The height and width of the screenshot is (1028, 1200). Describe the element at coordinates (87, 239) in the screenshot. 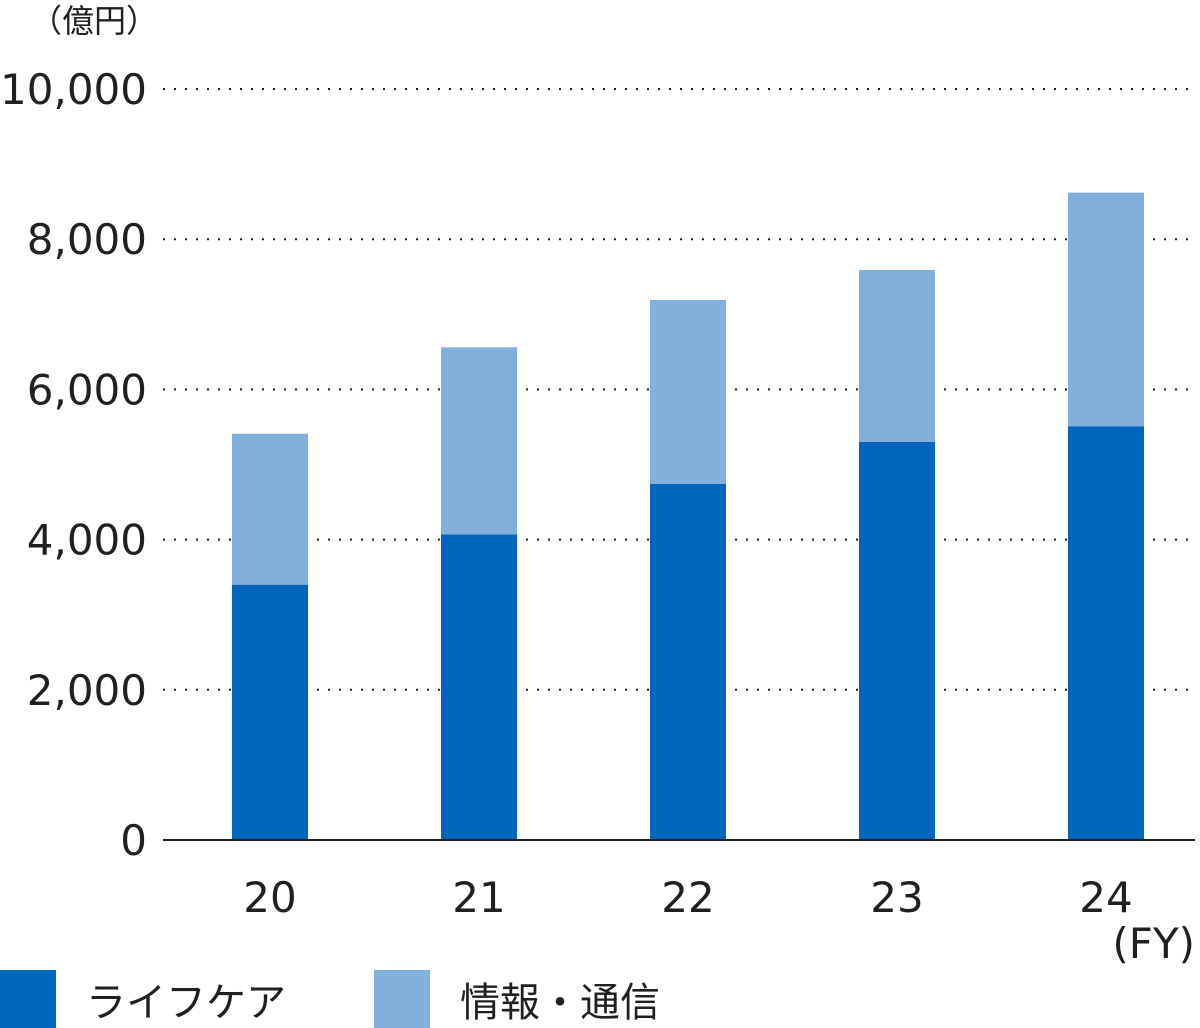

I see `y-tick-label: 8,000` at that location.